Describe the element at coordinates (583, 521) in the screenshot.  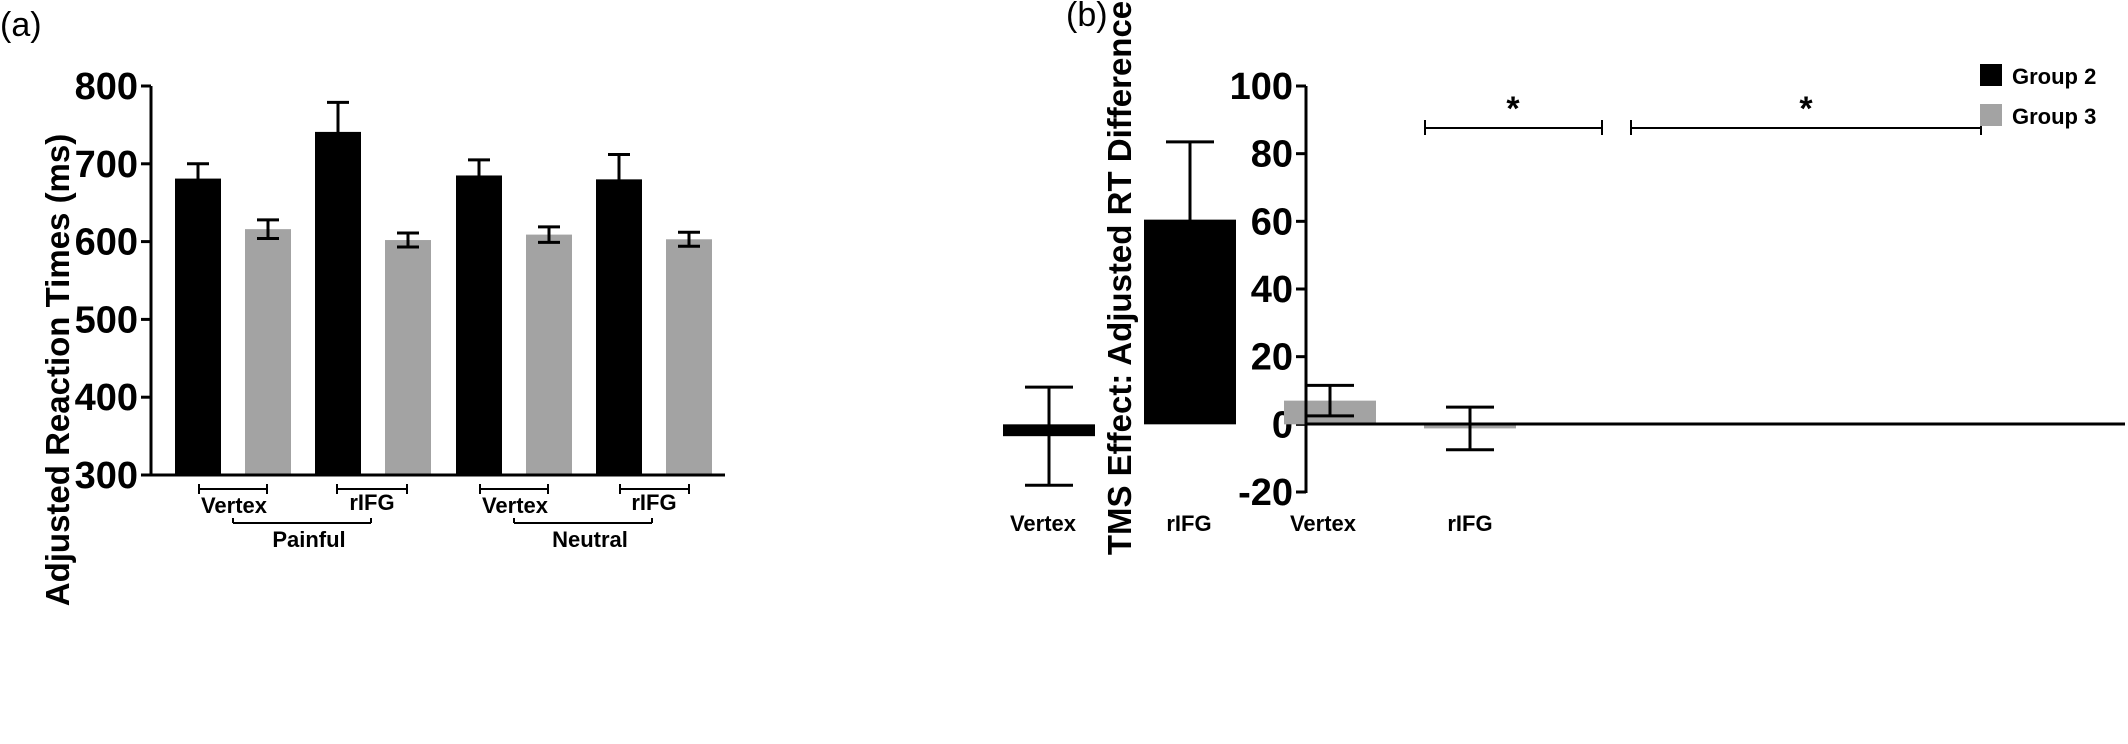
I see `bracket-neutral` at that location.